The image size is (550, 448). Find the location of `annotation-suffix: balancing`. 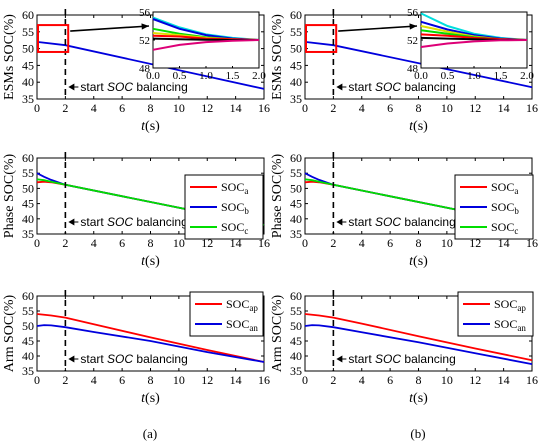

annotation-suffix: balancing is located at coordinates (160, 359).